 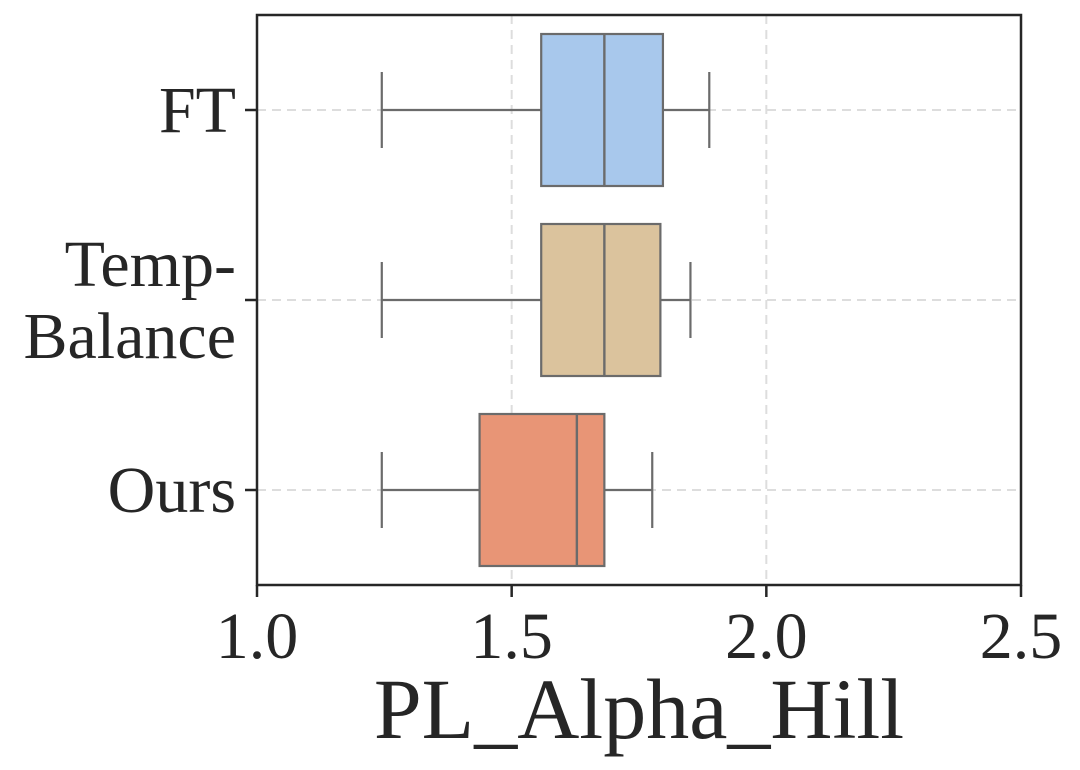 I want to click on y-tick-label-ours: Ours, so click(x=172, y=490).